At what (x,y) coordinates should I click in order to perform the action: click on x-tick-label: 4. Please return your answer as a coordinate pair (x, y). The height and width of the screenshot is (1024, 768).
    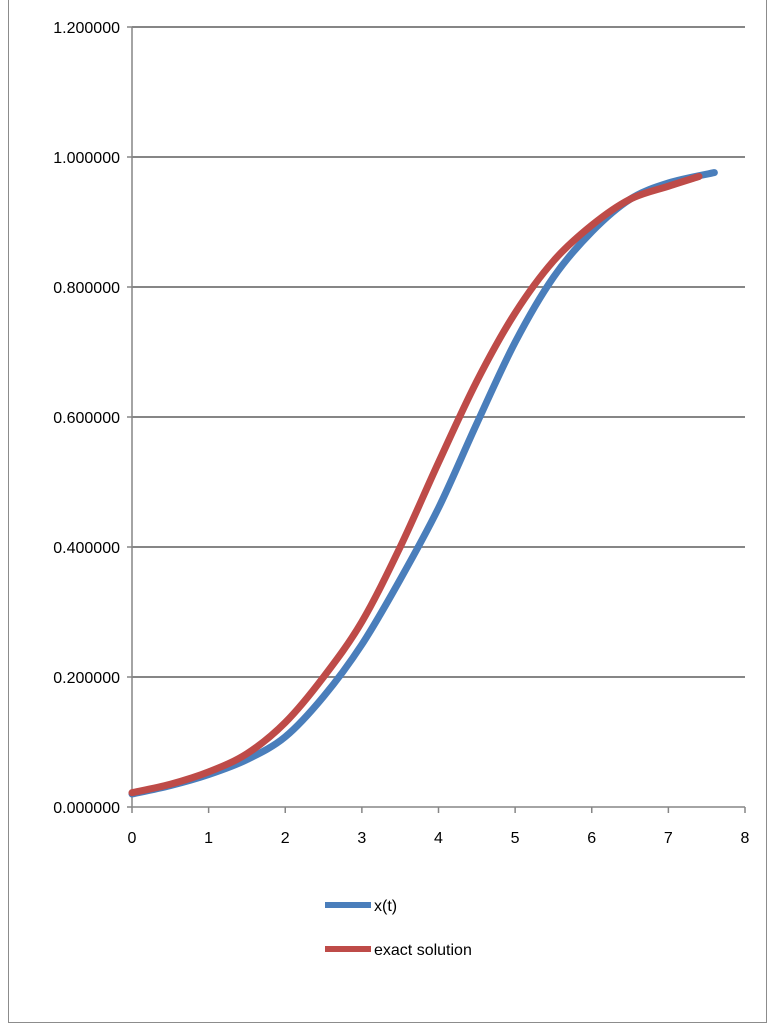
    Looking at the image, I should click on (438, 838).